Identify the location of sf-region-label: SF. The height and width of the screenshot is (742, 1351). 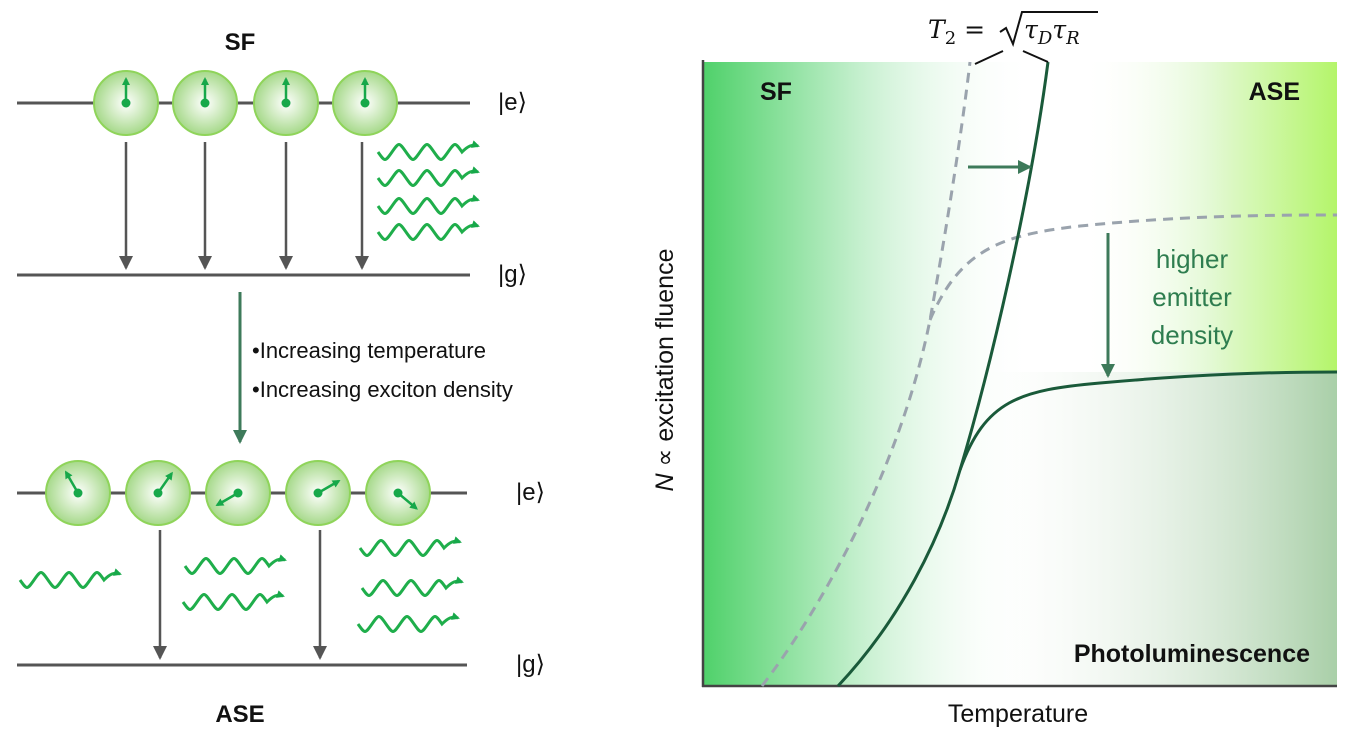
(776, 92).